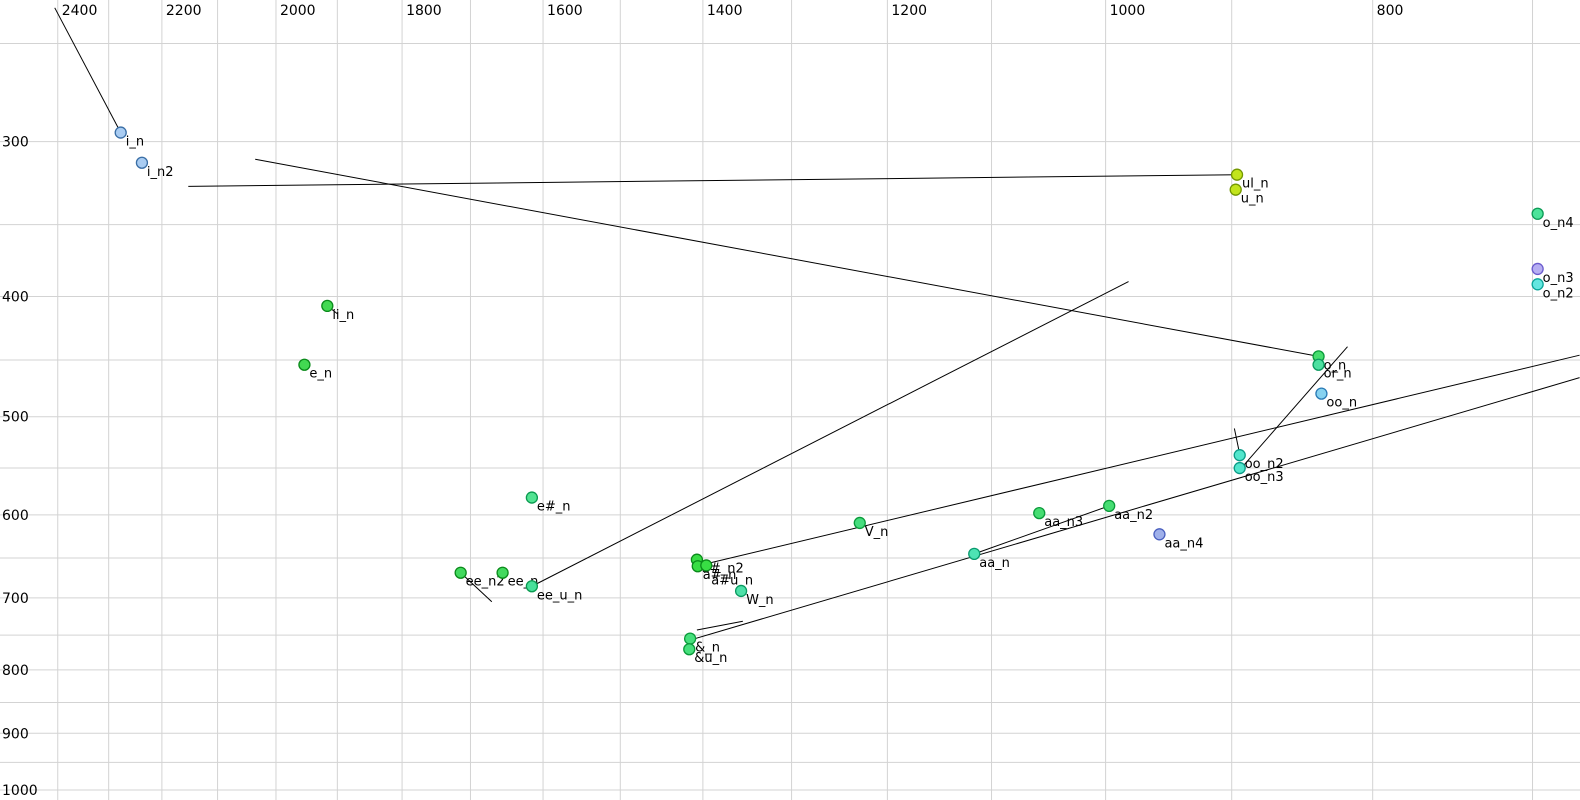  I want to click on data-point-&u_n, so click(689, 649).